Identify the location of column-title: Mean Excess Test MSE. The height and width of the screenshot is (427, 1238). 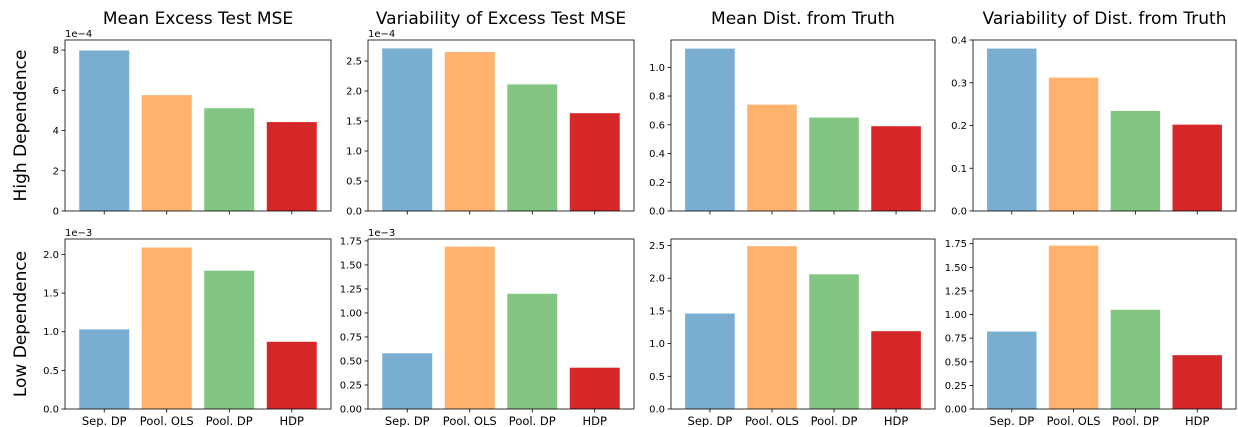
(198, 19).